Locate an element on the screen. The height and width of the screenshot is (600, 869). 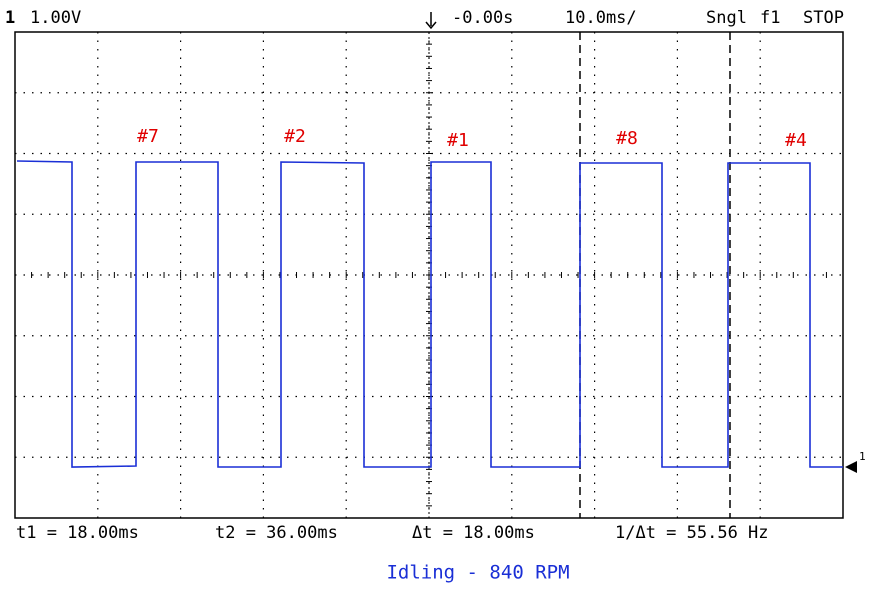
run-status: STOP is located at coordinates (823, 18).